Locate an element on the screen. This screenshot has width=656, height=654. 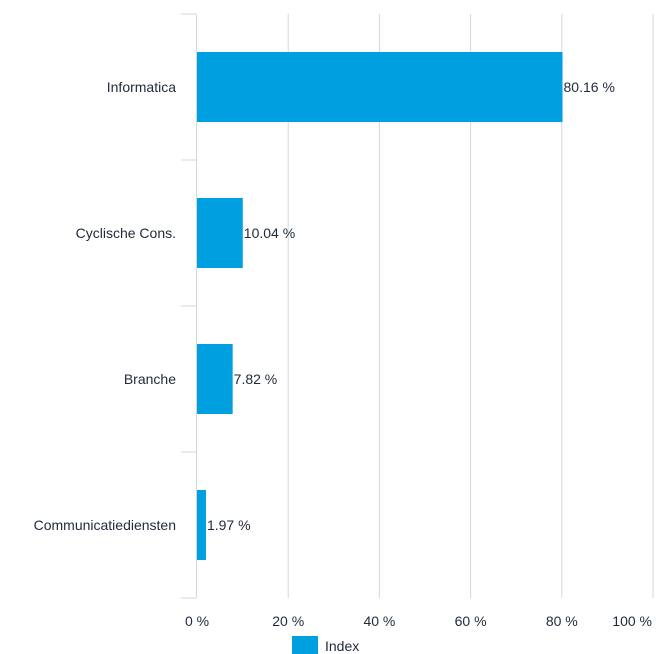
x-axis-tick-labels: 0 % 20 % 40 % 60 % 80 % 100 % is located at coordinates (418, 621).